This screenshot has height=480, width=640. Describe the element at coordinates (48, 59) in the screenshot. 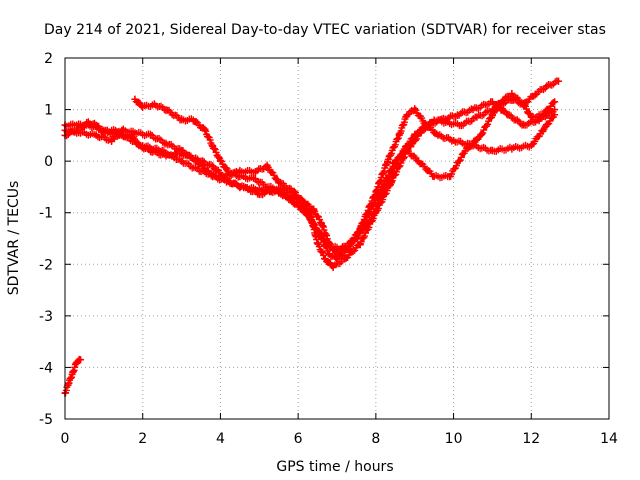

I see `y-tick-label: 2` at that location.